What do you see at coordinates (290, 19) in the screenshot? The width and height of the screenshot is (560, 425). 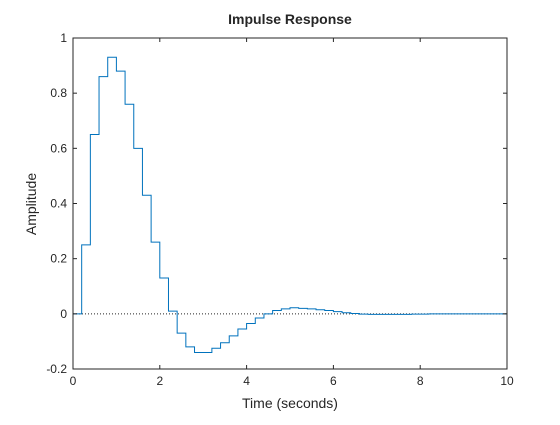 I see `chart-title: Impulse Response` at bounding box center [290, 19].